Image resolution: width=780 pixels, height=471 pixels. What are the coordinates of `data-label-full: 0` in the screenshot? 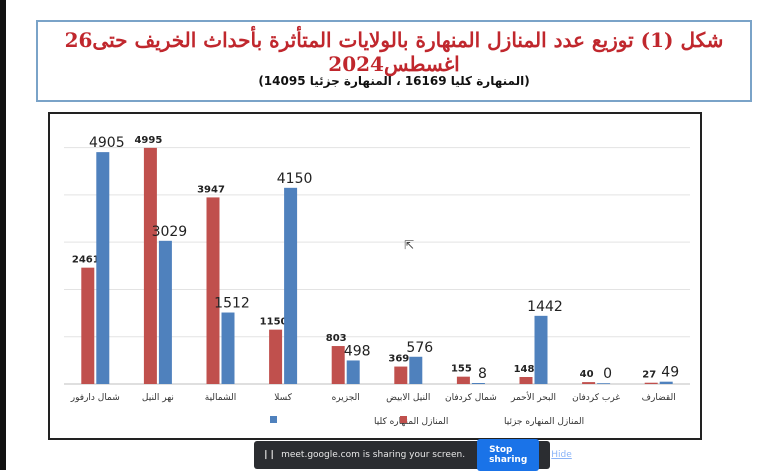 It's located at (607, 374).